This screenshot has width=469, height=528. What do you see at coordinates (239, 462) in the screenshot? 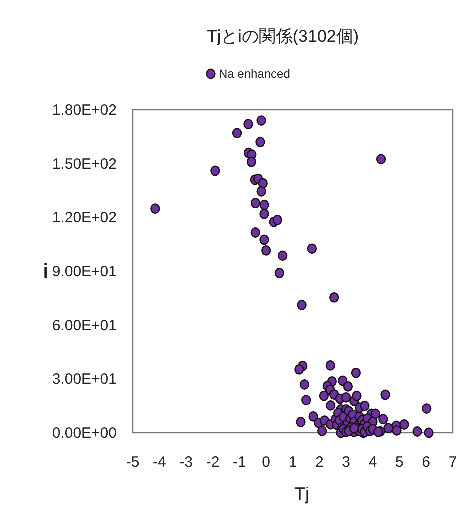
I see `x-tick-label: -1` at bounding box center [239, 462].